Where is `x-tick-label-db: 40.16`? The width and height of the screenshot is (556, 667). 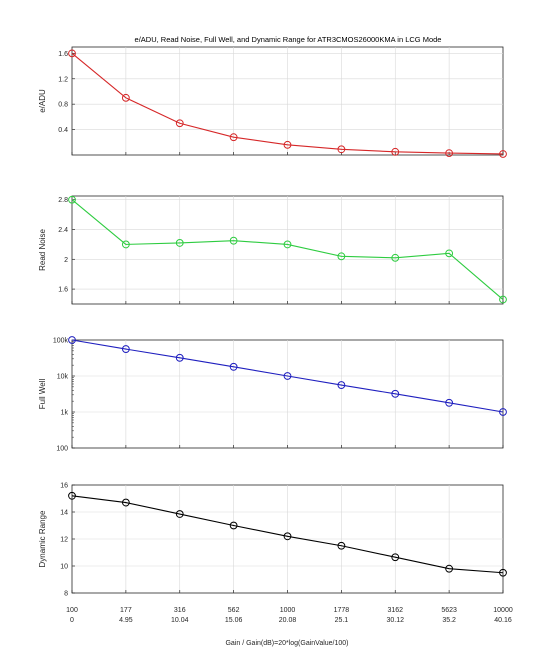 x-tick-label-db: 40.16 is located at coordinates (503, 620).